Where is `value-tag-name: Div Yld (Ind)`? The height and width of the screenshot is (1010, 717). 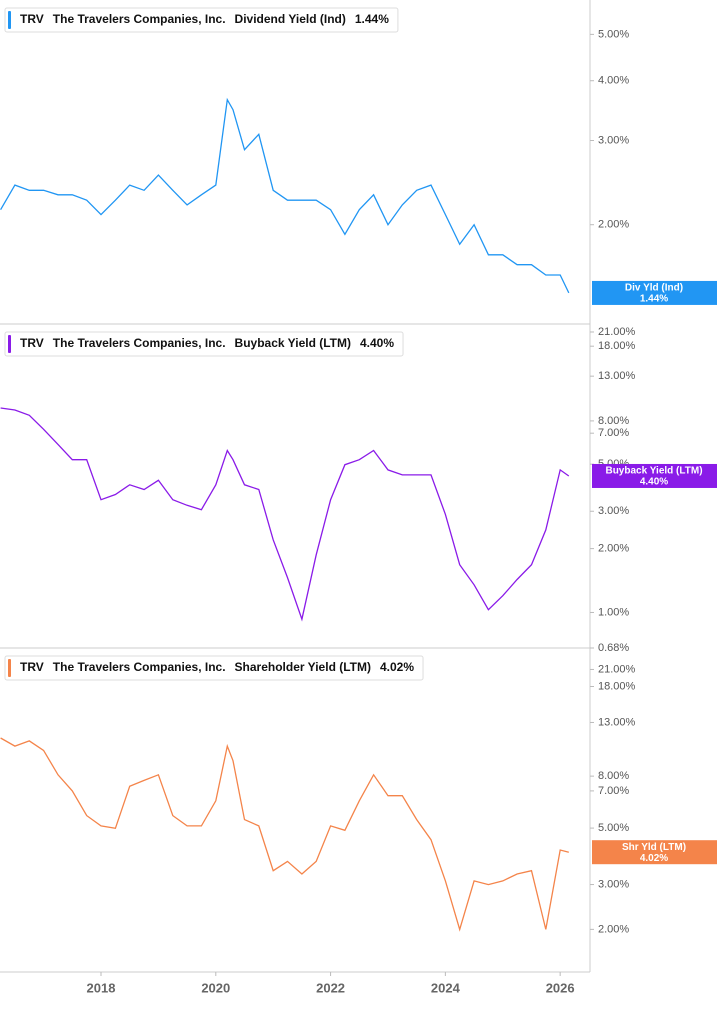
value-tag-name: Div Yld (Ind) is located at coordinates (654, 288).